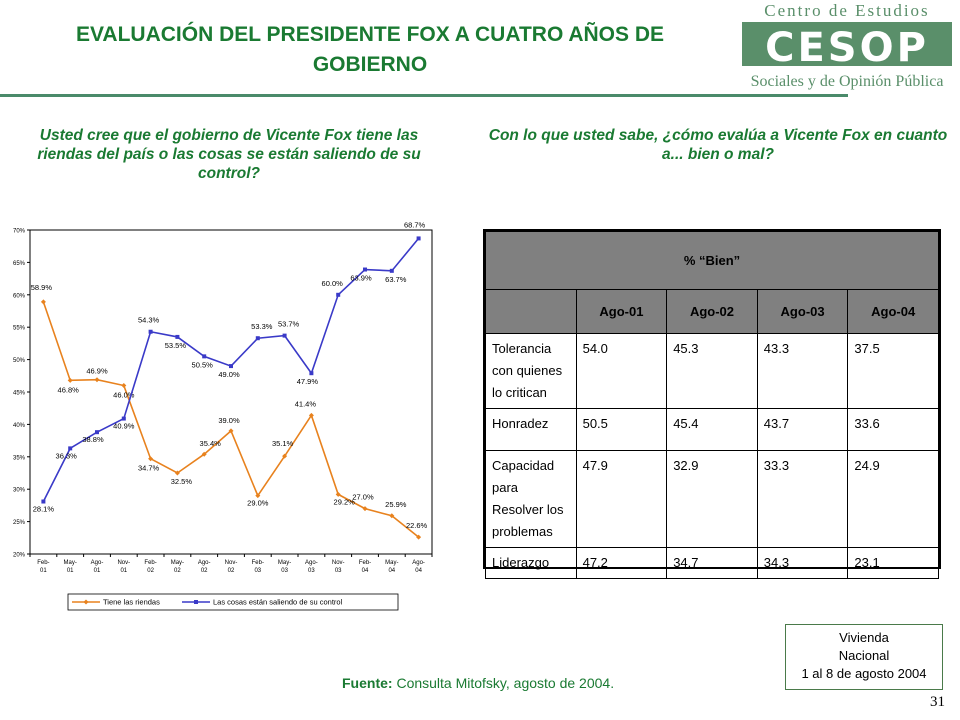 Image resolution: width=960 pixels, height=720 pixels. What do you see at coordinates (621, 499) in the screenshot?
I see `table-cell: 47.9` at bounding box center [621, 499].